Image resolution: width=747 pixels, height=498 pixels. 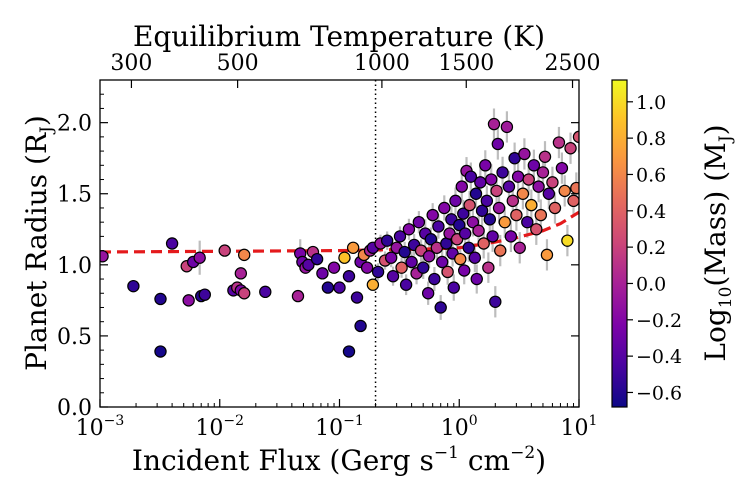 What do you see at coordinates (74, 408) in the screenshot?
I see `y-tick-label: 0.0` at bounding box center [74, 408].